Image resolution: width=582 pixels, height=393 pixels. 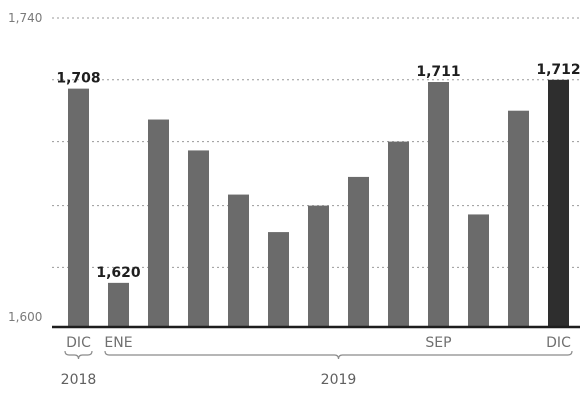 What do you see at coordinates (339, 380) in the screenshot?
I see `year-label-1: 2019` at bounding box center [339, 380].